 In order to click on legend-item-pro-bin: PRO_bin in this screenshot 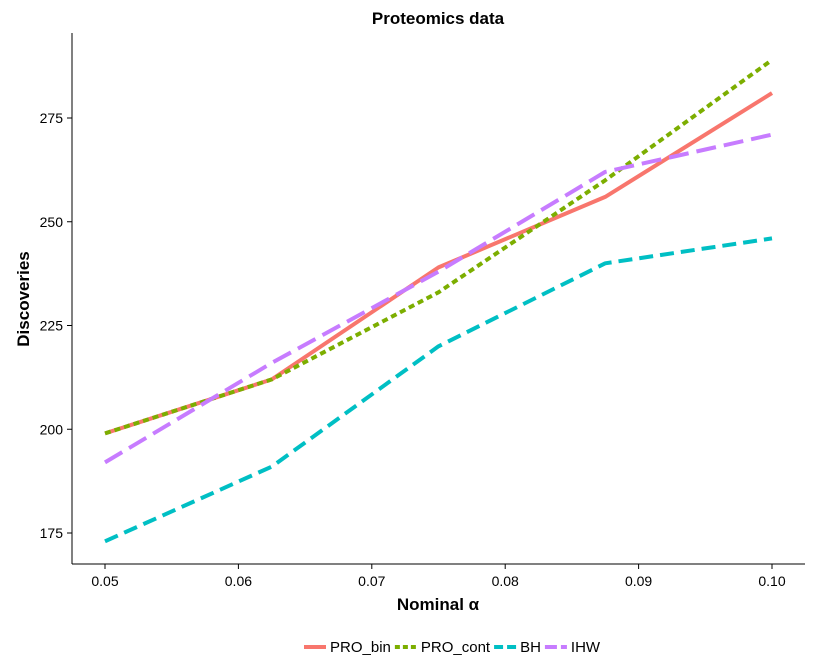, I will do `click(347, 647)`.